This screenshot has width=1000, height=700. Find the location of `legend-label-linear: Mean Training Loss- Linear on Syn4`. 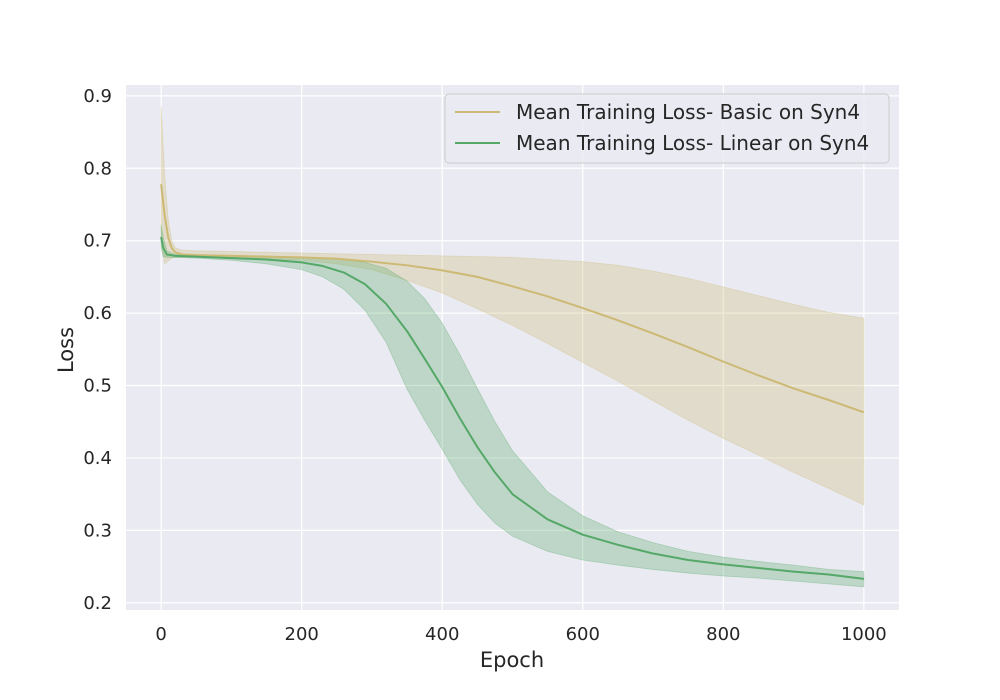

legend-label-linear: Mean Training Loss- Linear on Syn4 is located at coordinates (692, 143).